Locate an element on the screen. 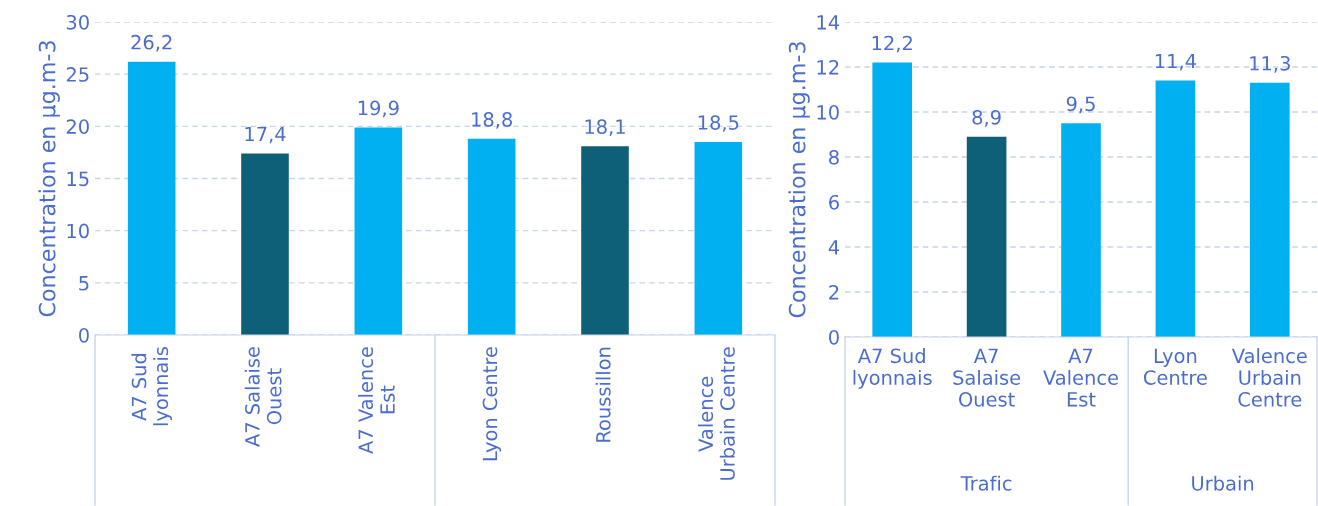  data-label: 18,8 is located at coordinates (492, 120).